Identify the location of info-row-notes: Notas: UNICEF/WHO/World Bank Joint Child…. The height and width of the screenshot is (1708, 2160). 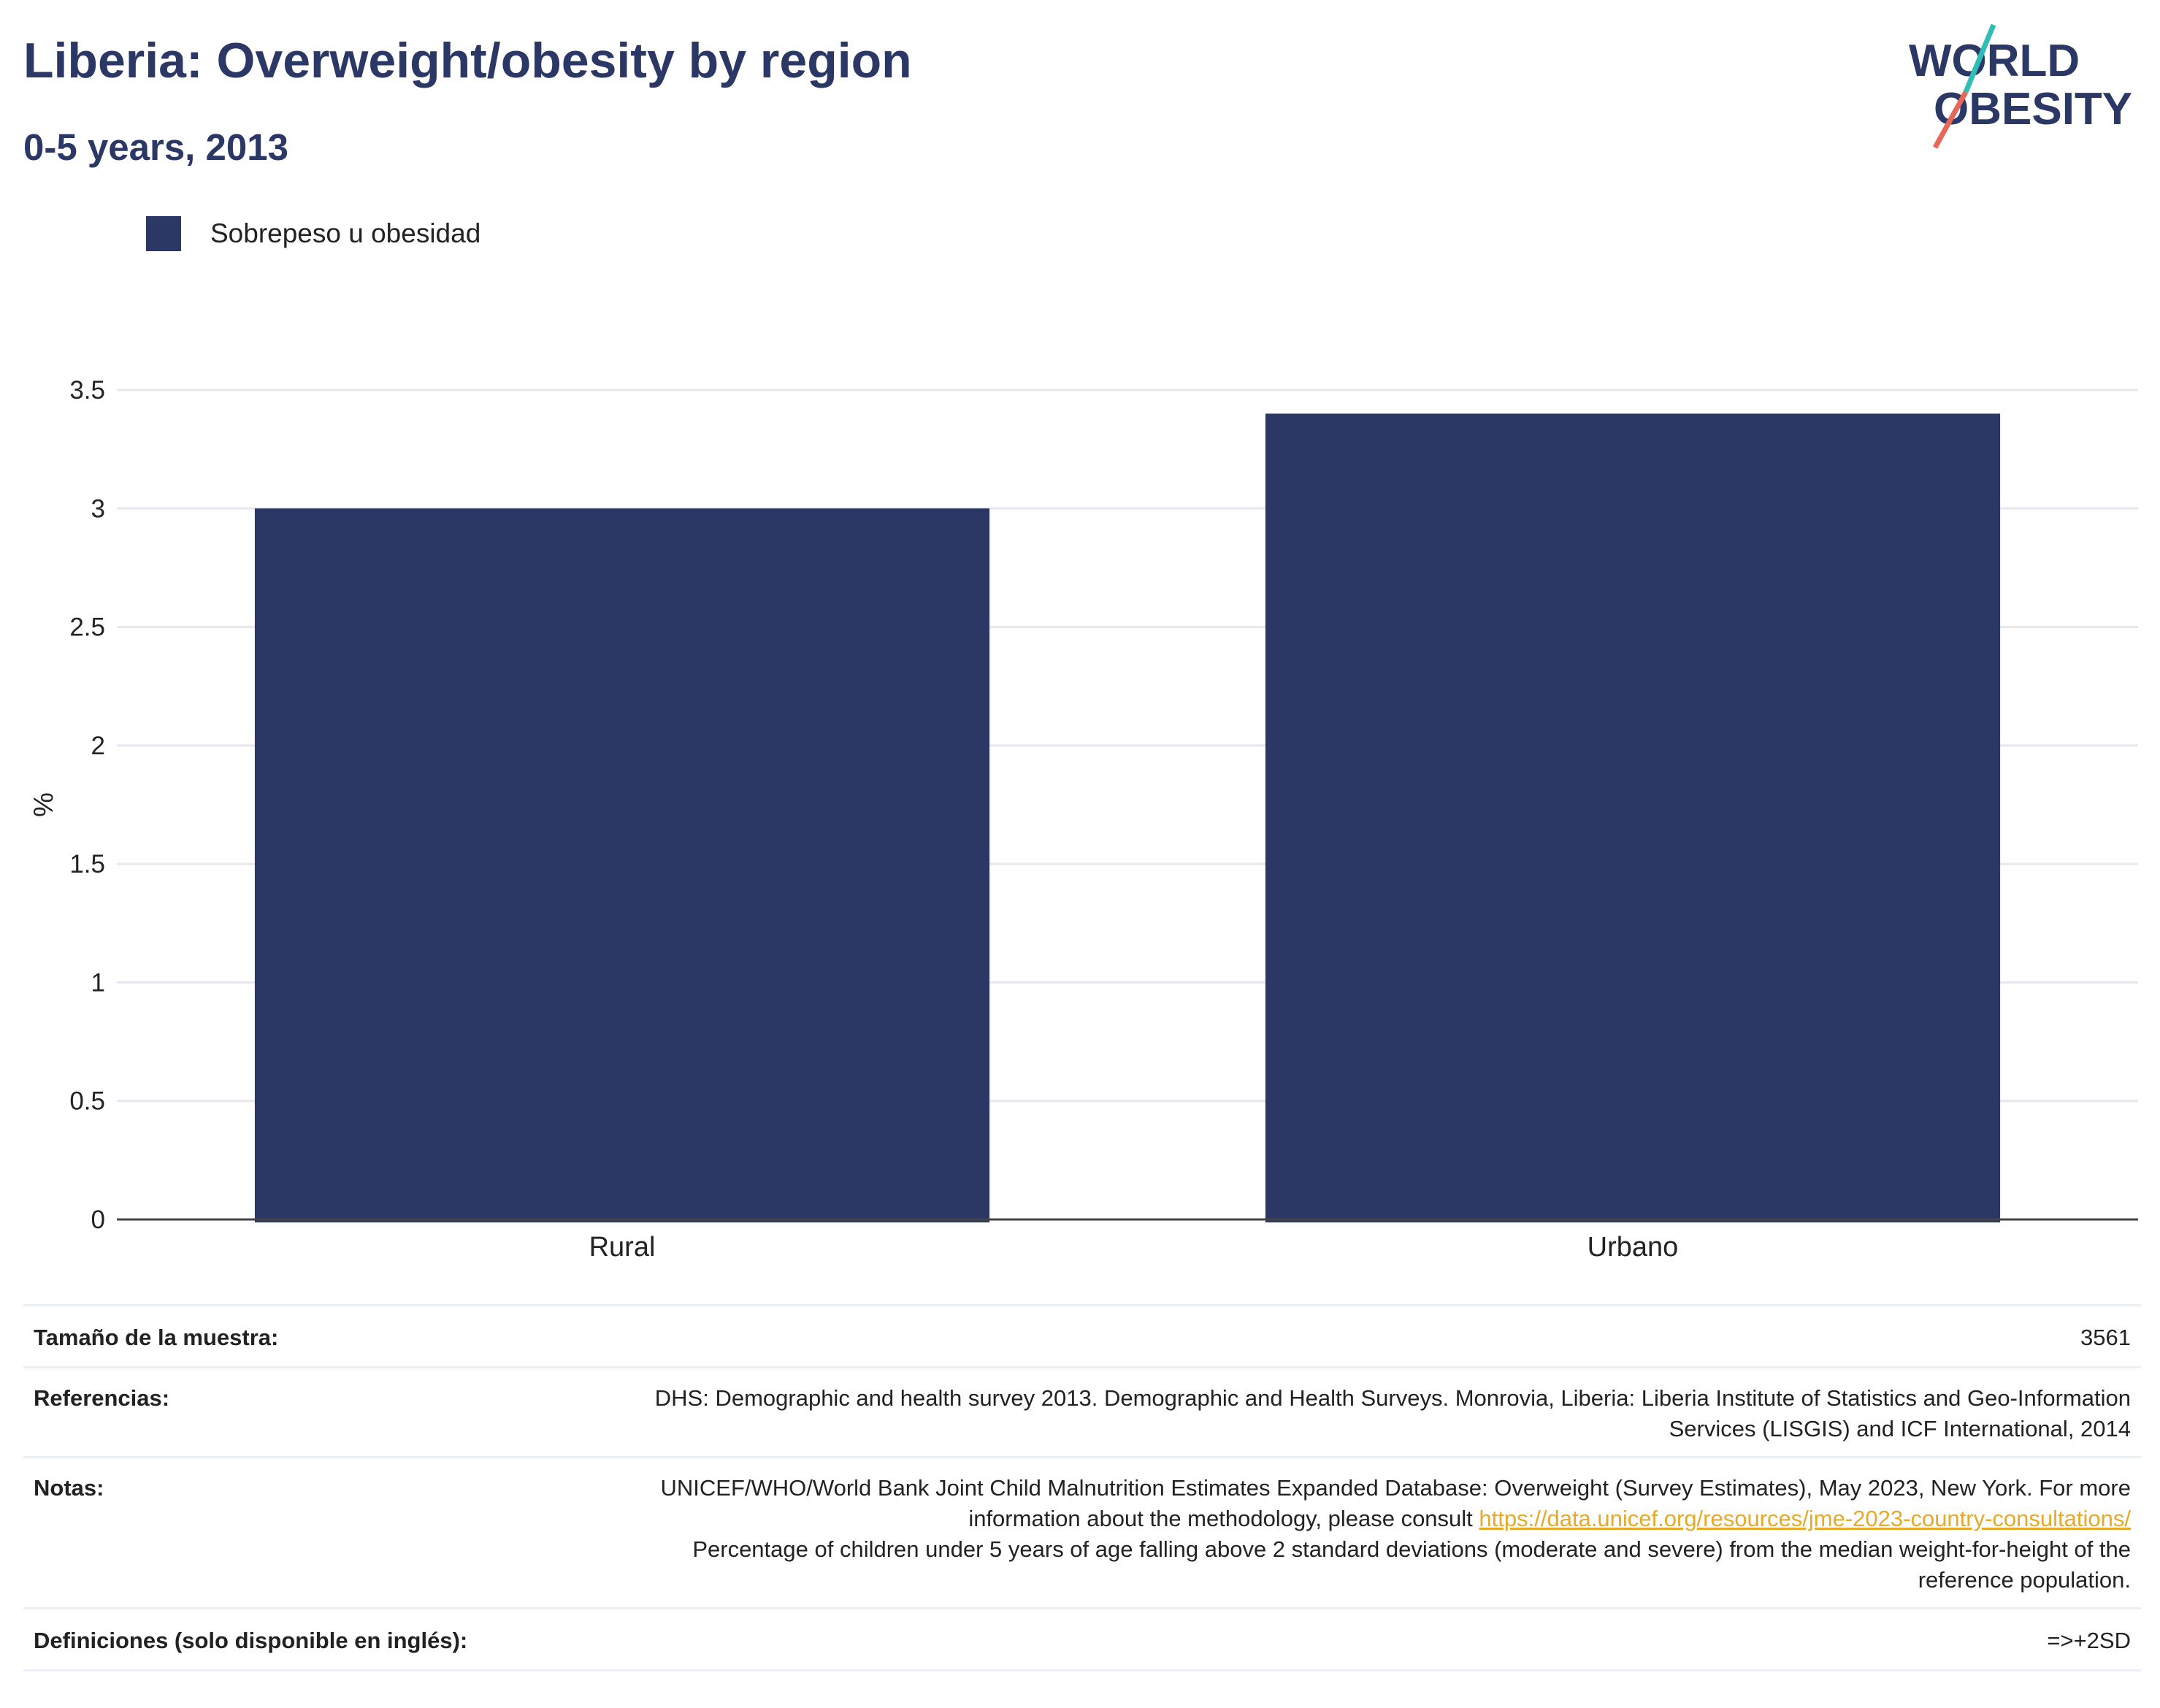
(1082, 1531).